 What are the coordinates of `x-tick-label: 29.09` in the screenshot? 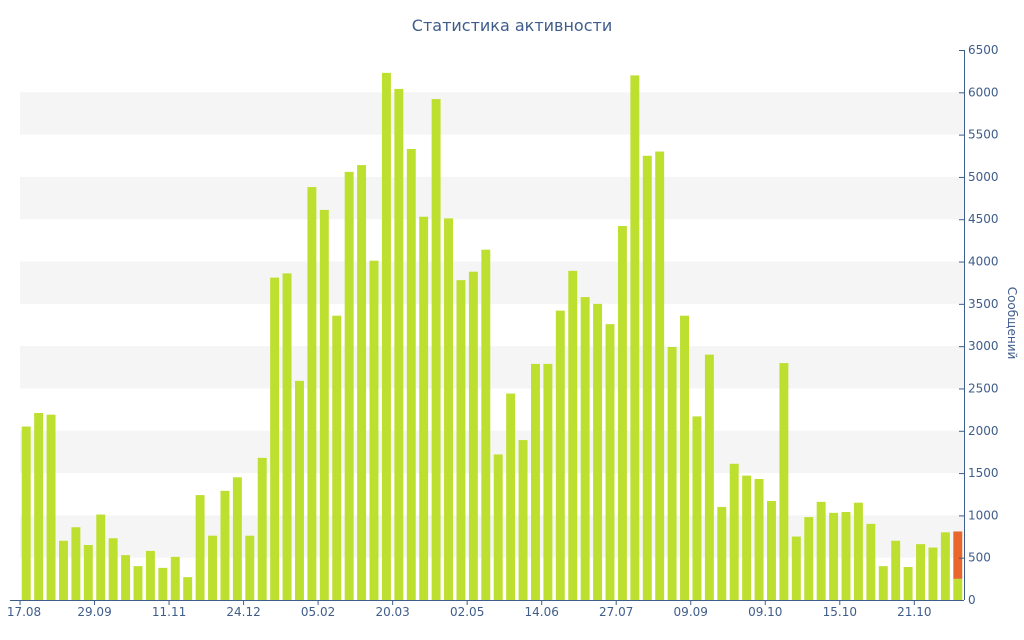 It's located at (94, 612).